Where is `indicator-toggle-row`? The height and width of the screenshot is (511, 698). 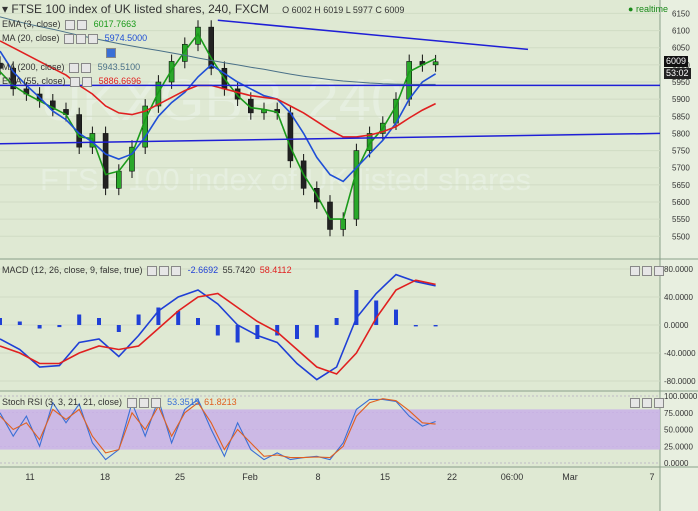
indicator-toggle-row is located at coordinates (110, 52).